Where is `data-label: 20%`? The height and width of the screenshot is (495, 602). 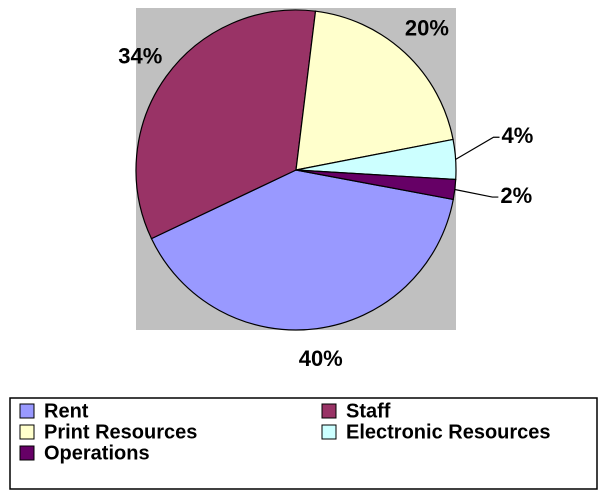 data-label: 20% is located at coordinates (427, 27).